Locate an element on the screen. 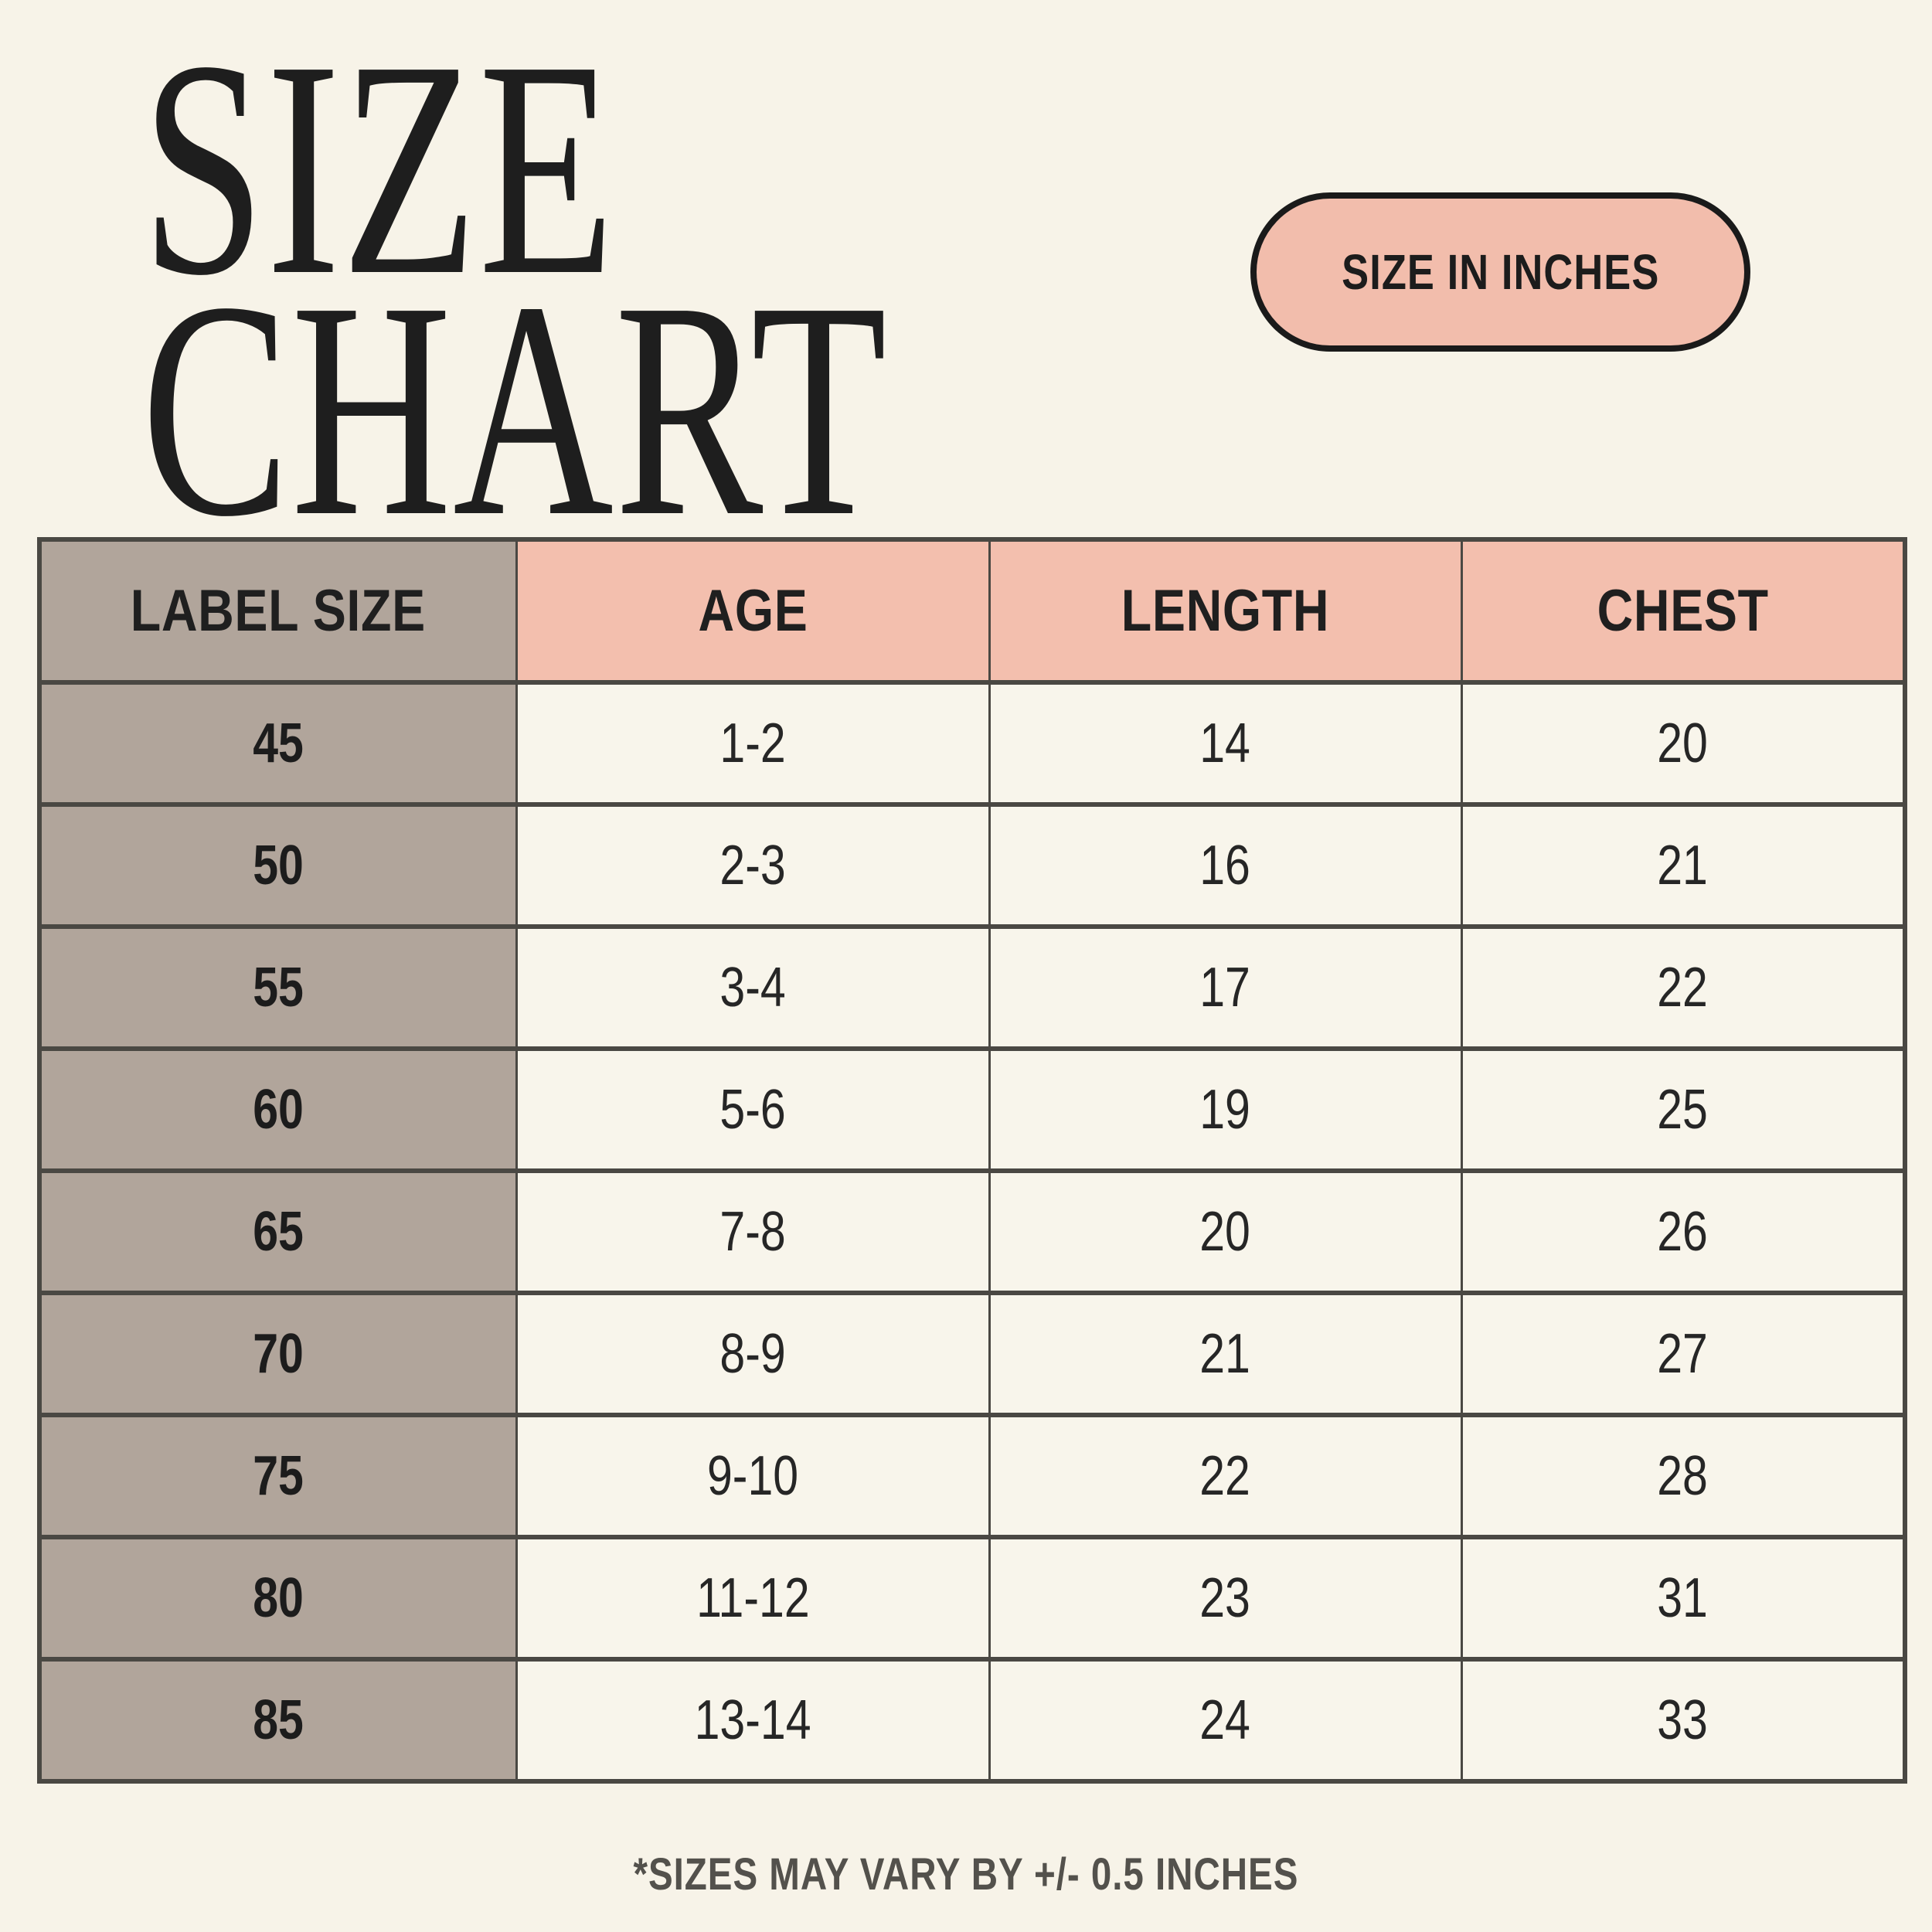 The image size is (1932, 1932). cell-text: 17 is located at coordinates (1225, 988).